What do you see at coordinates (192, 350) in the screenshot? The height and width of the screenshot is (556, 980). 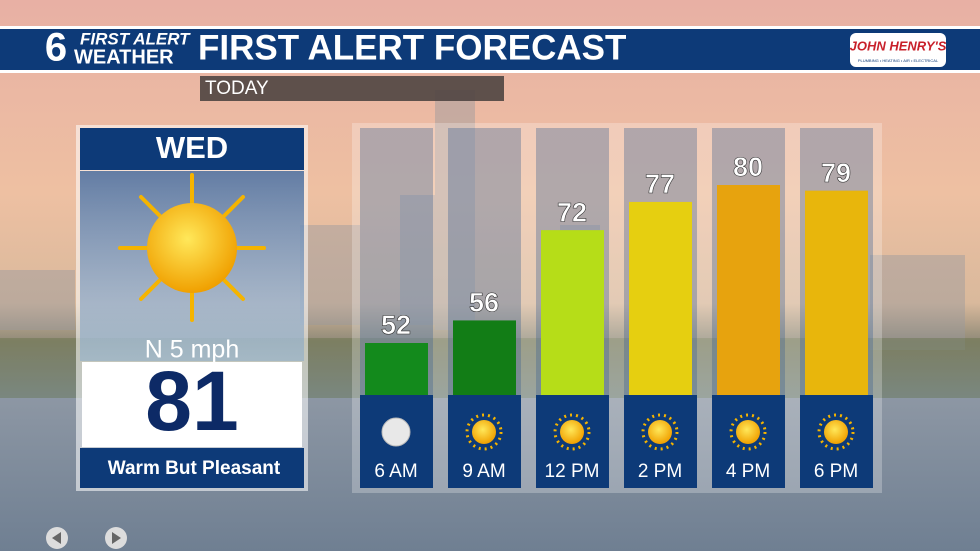 I see `wind: N 5 mph` at bounding box center [192, 350].